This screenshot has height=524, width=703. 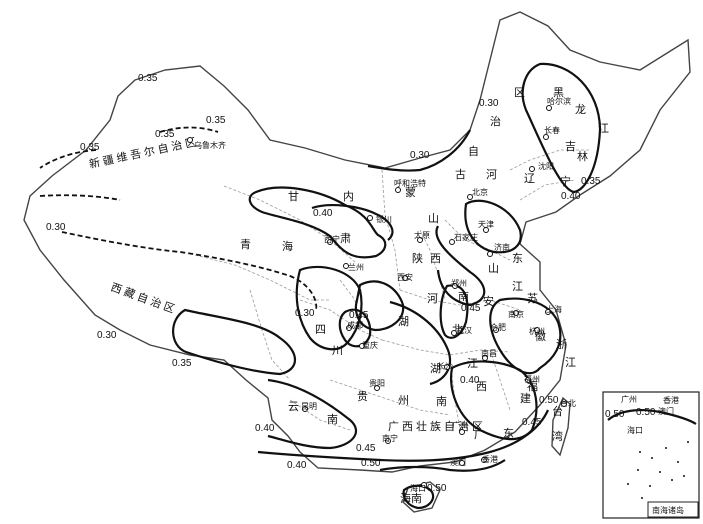 I want to click on city-marker: 南宁, so click(x=390, y=438).